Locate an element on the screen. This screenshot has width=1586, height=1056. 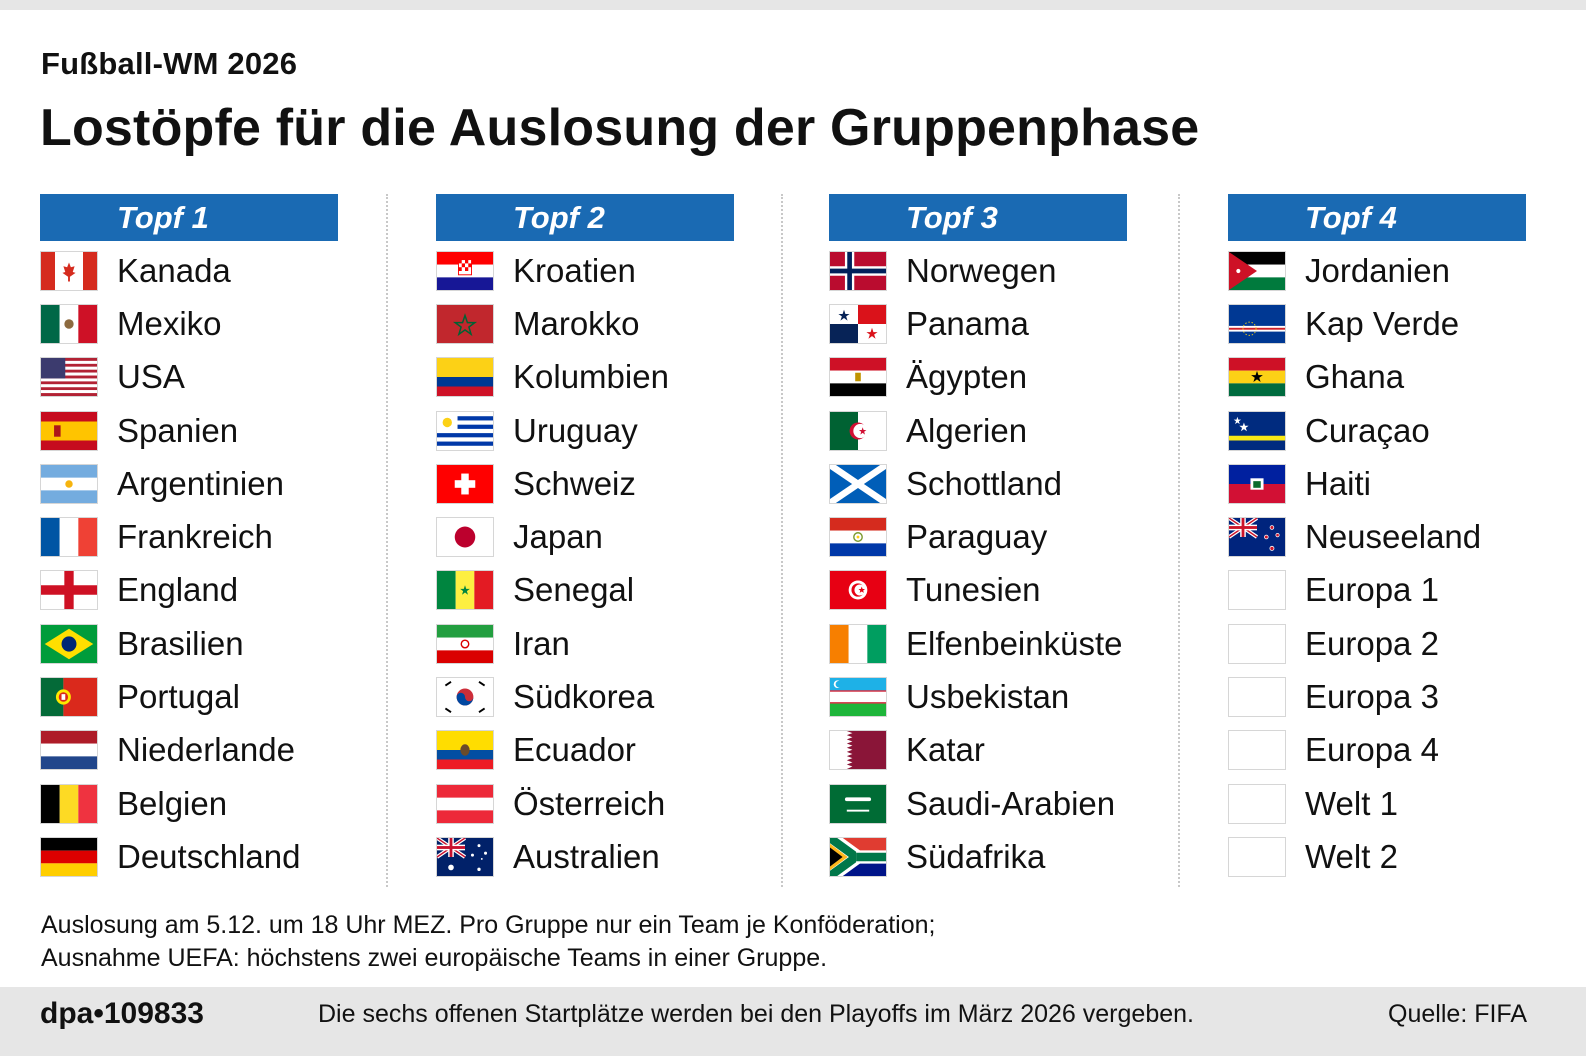
team-name: Niederlande is located at coordinates (206, 750).